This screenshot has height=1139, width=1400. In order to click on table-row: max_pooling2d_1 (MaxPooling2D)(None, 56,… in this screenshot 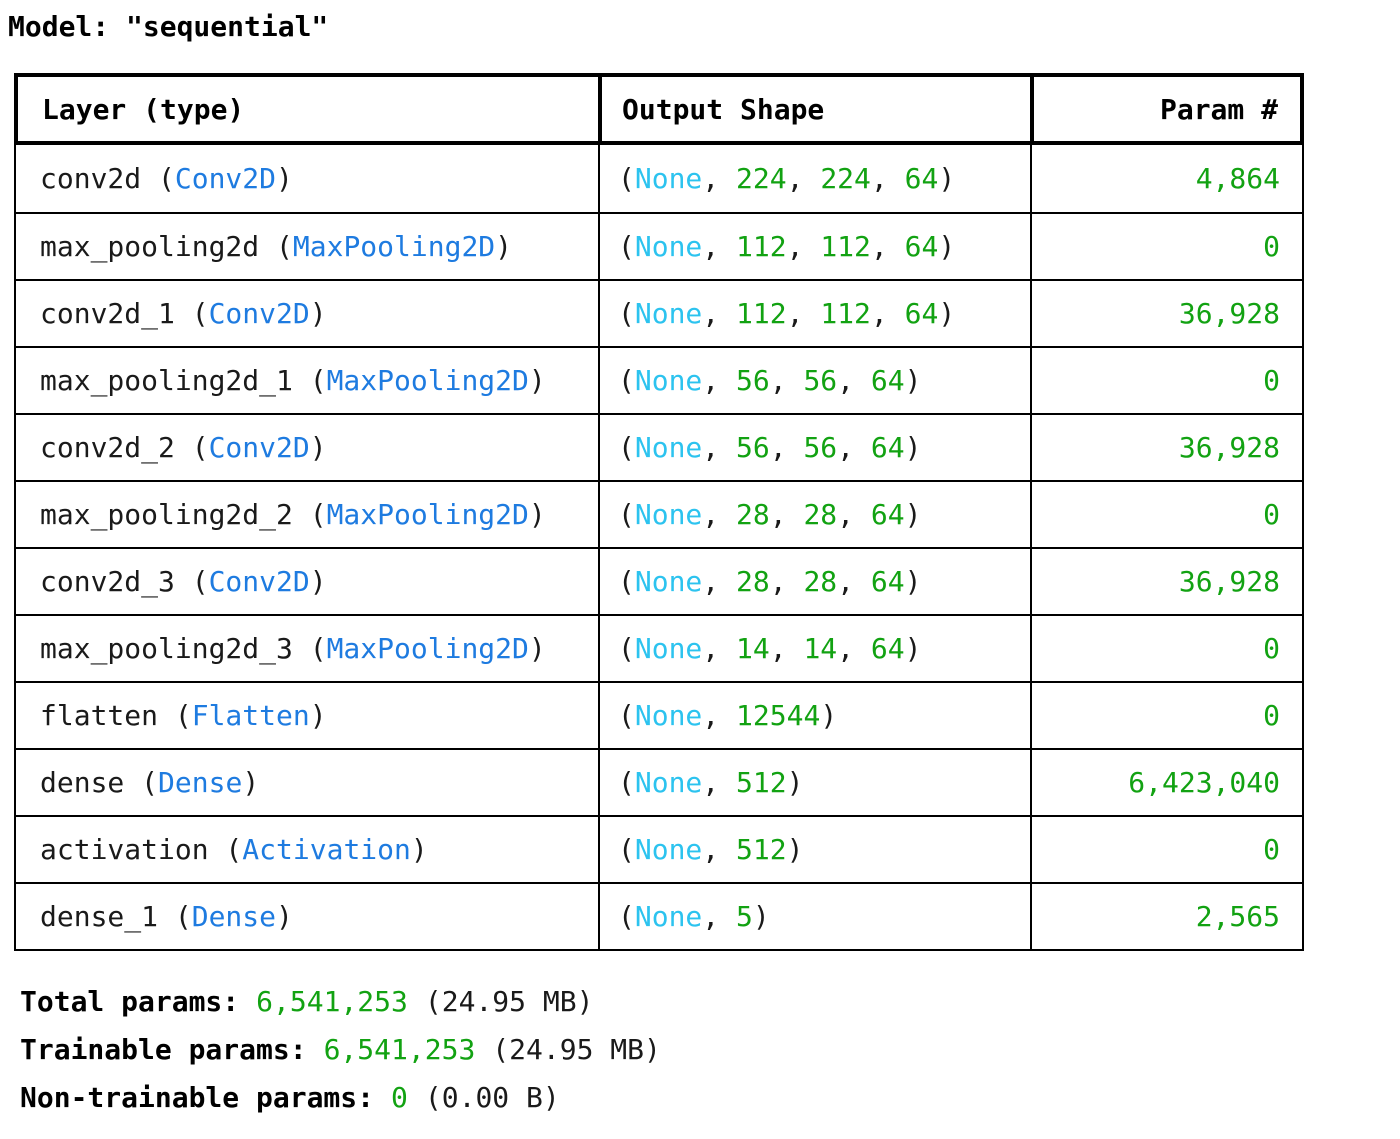, I will do `click(659, 379)`.